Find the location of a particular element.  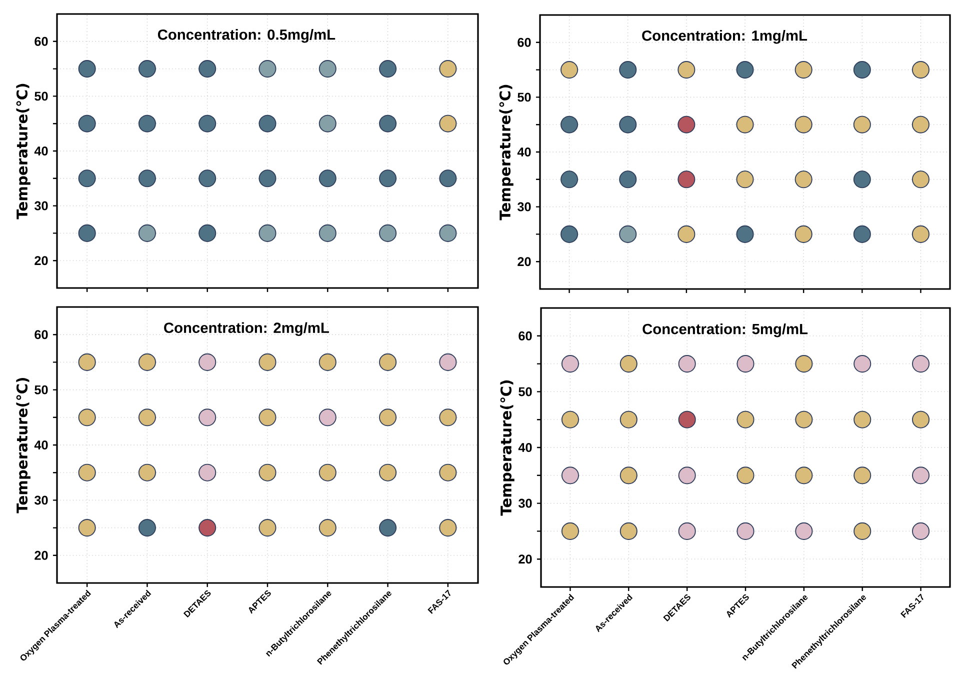

text: Concentration: 2mg/mL is located at coordinates (246, 329).